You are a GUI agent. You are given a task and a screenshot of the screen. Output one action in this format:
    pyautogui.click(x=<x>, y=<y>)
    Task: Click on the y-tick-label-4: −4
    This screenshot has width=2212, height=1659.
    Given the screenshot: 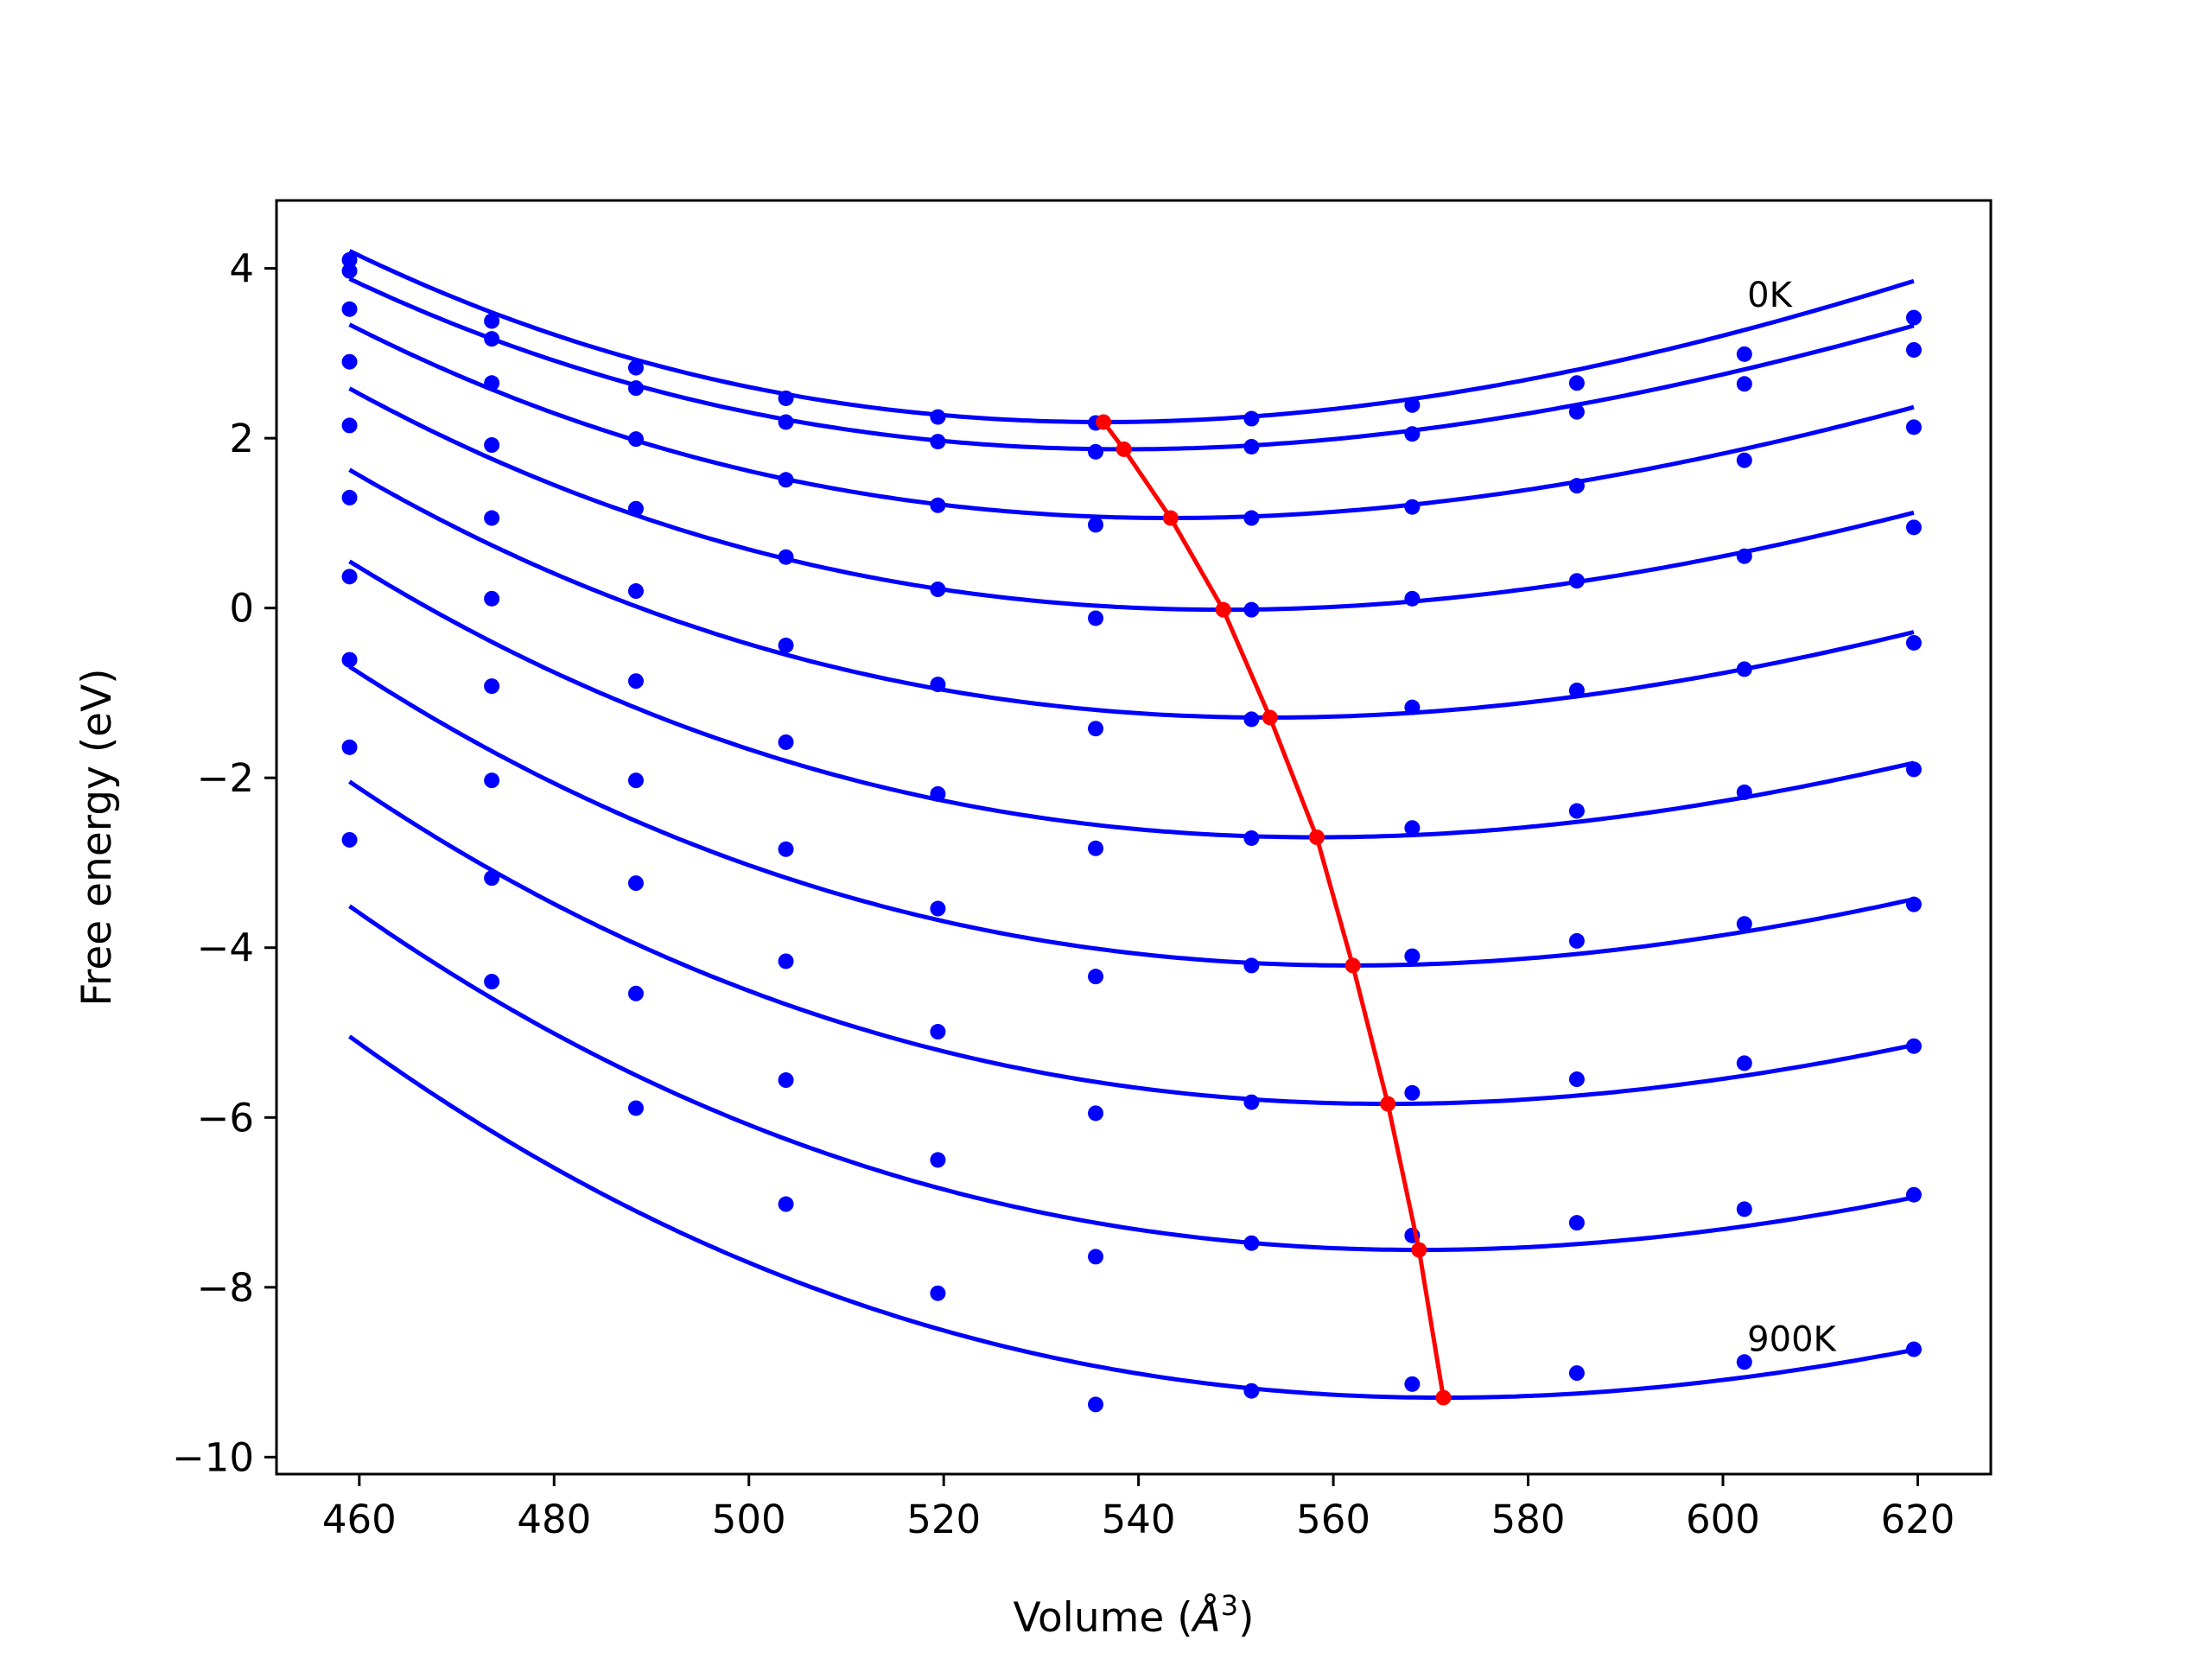 What is the action you would take?
    pyautogui.click(x=225, y=948)
    